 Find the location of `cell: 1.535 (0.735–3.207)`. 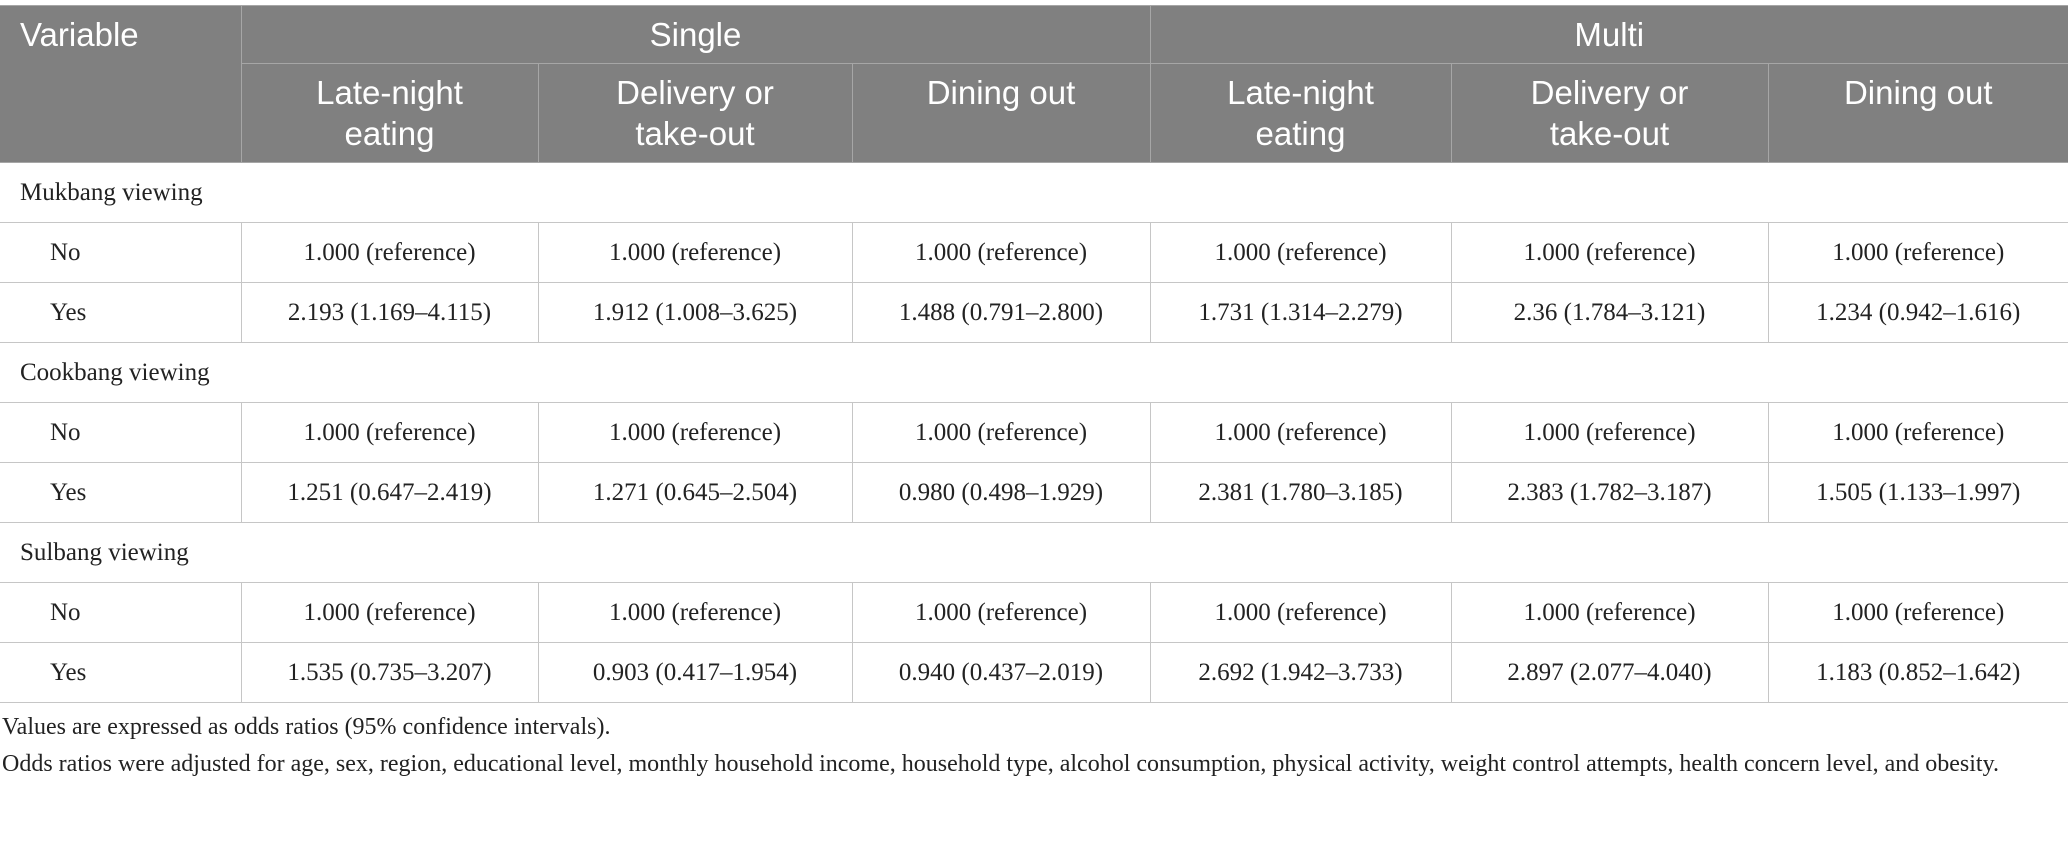

cell: 1.535 (0.735–3.207) is located at coordinates (389, 672).